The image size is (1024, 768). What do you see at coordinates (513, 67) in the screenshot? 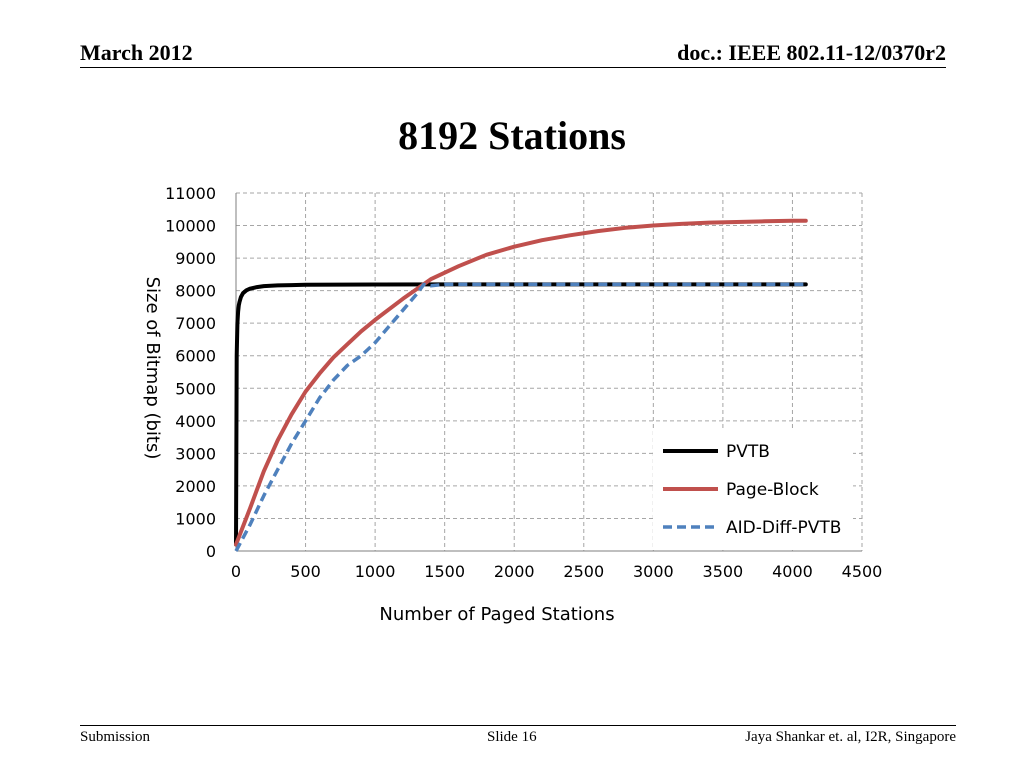
I see `header-divider` at bounding box center [513, 67].